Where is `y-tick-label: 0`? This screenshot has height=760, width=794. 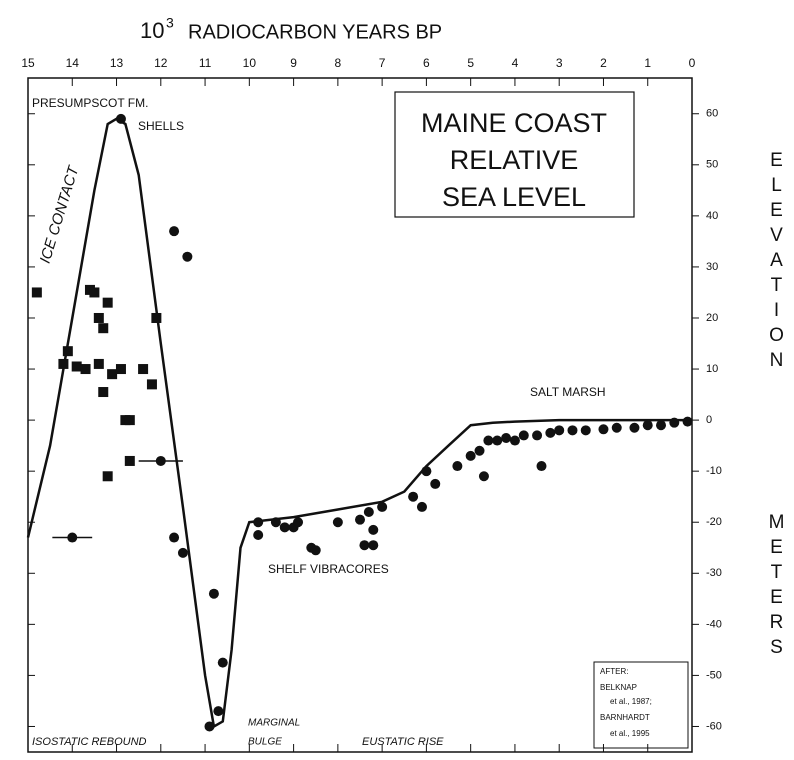 y-tick-label: 0 is located at coordinates (709, 420).